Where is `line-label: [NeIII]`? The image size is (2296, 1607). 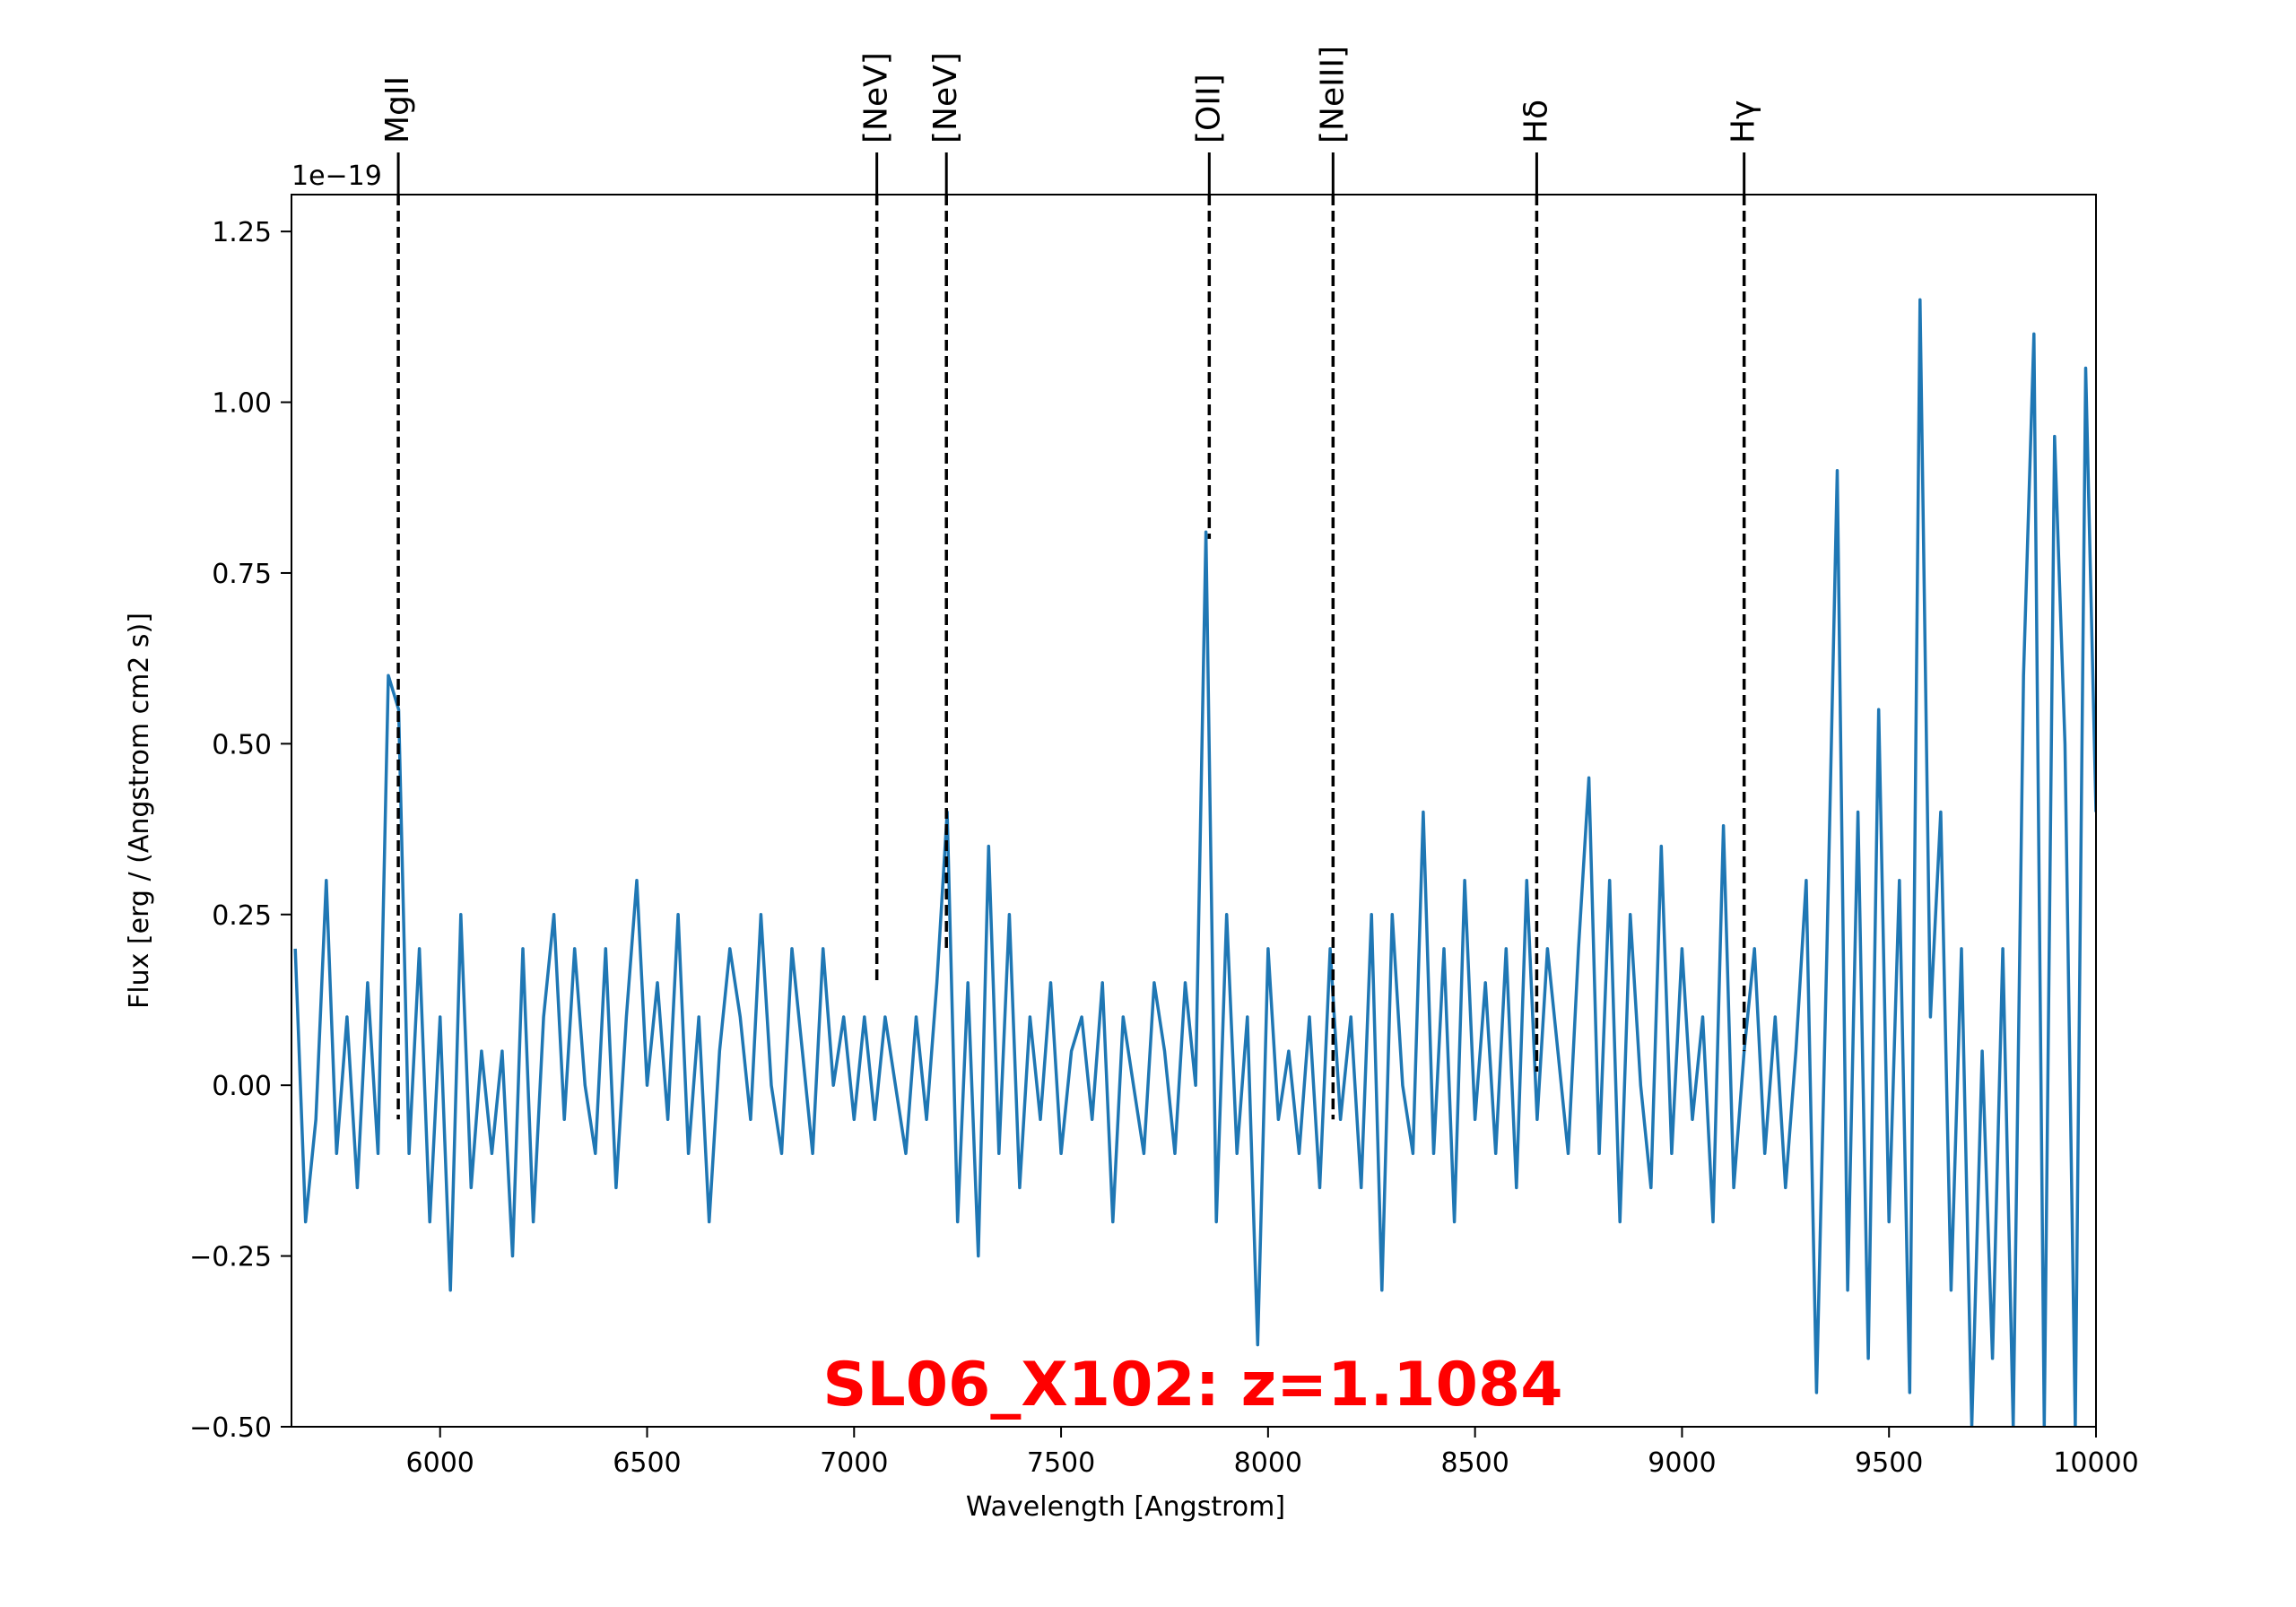
line-label: [NeIII] is located at coordinates (1332, 95).